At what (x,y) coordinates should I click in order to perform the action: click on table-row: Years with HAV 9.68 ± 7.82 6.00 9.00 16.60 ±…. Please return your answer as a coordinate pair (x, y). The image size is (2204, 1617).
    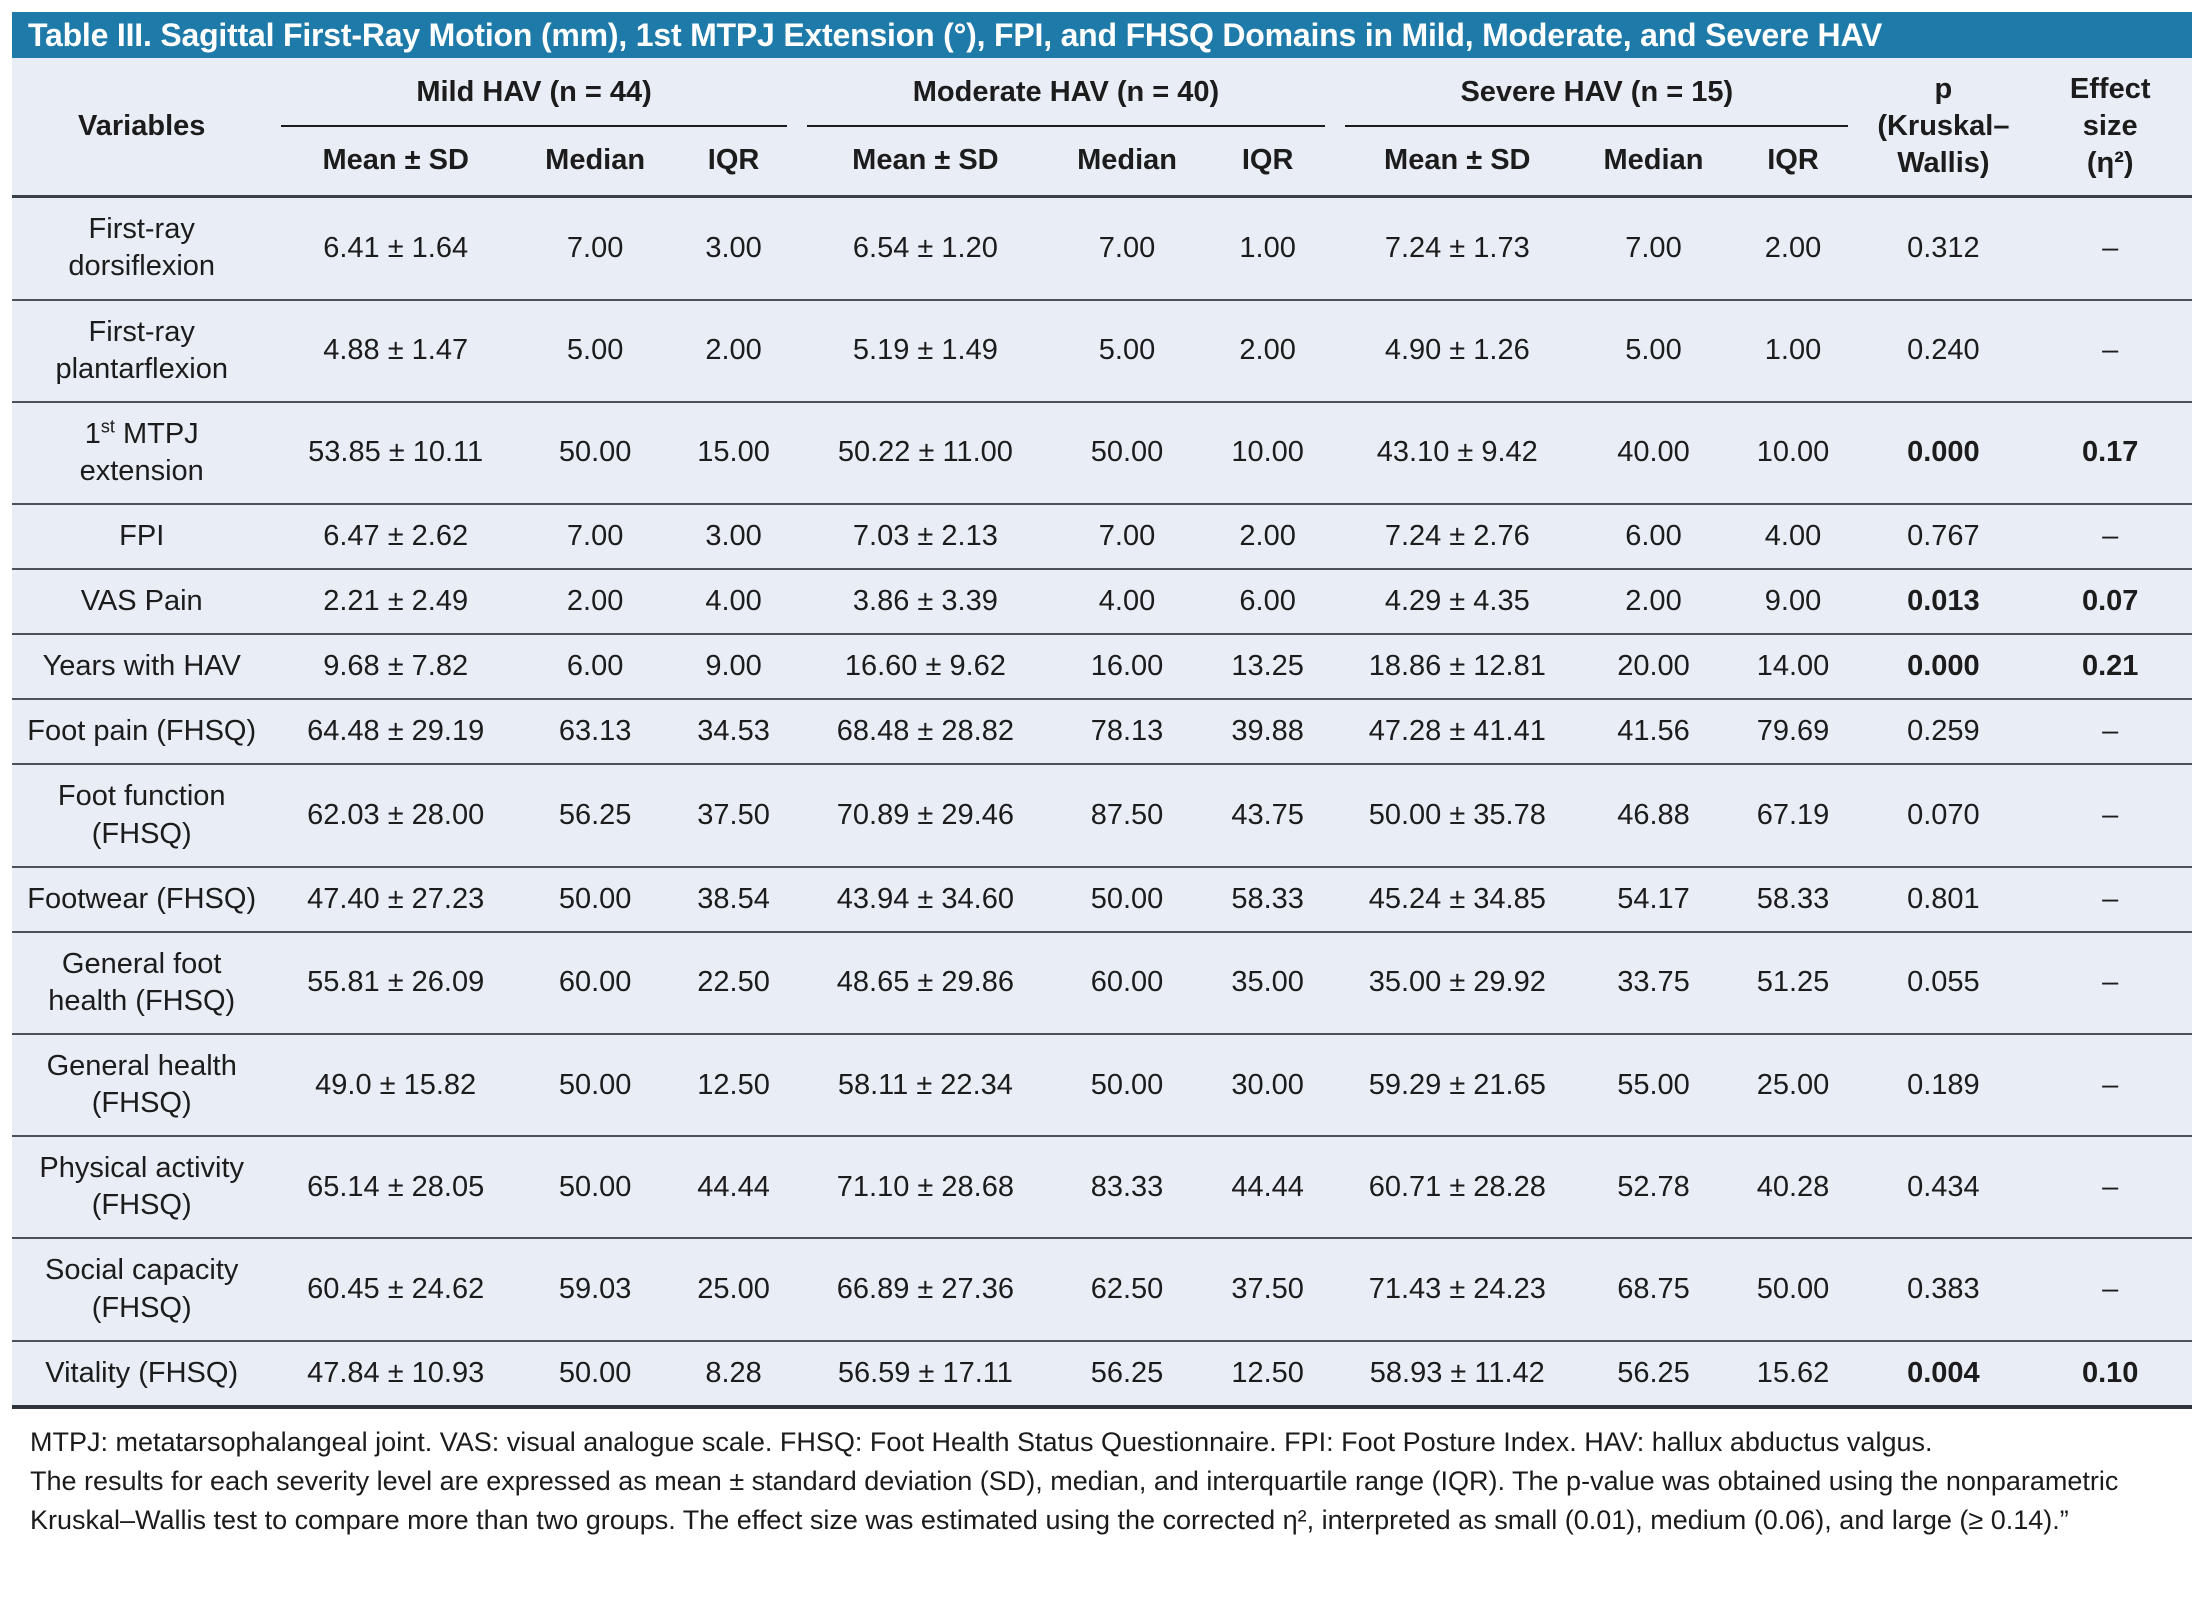
    Looking at the image, I should click on (1102, 667).